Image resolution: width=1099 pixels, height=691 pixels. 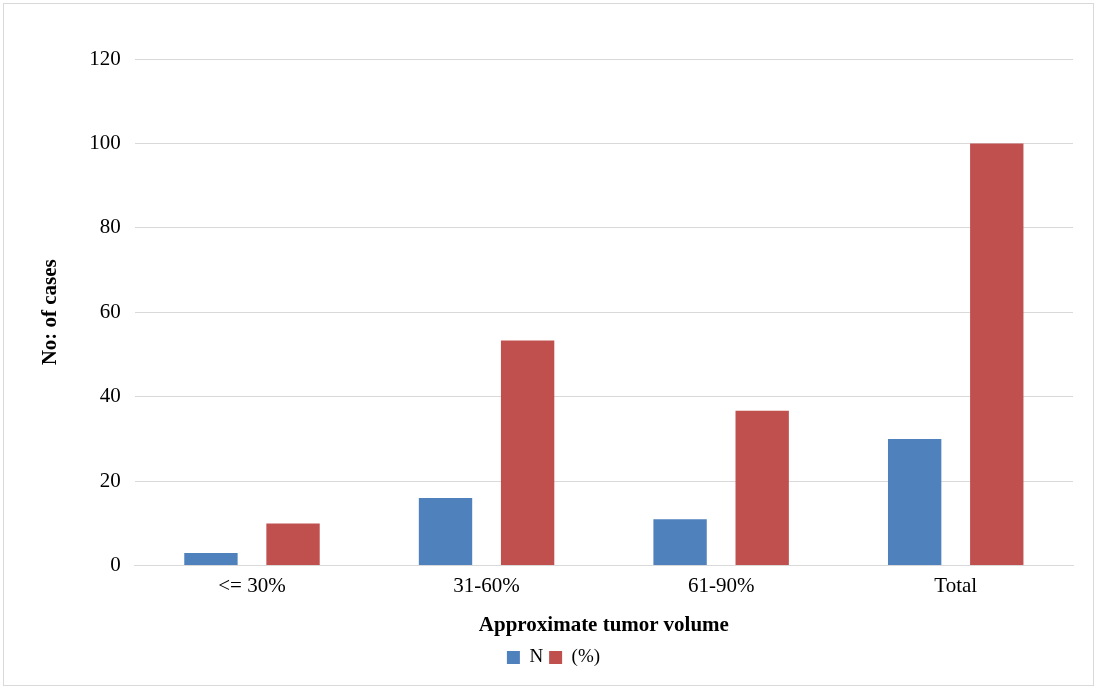 What do you see at coordinates (603, 623) in the screenshot?
I see `x-axis-title: Approximate tumor volume` at bounding box center [603, 623].